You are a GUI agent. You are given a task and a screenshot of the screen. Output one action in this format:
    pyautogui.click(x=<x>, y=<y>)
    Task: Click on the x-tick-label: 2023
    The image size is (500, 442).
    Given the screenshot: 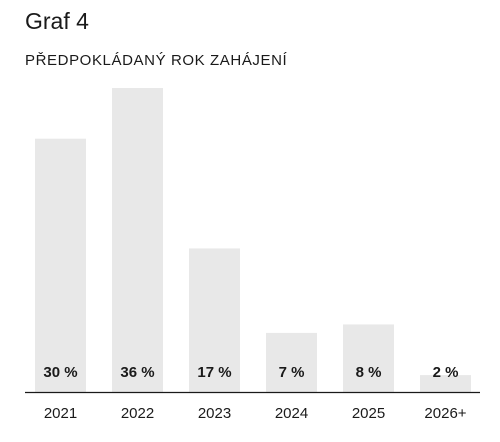 What is the action you would take?
    pyautogui.click(x=214, y=413)
    